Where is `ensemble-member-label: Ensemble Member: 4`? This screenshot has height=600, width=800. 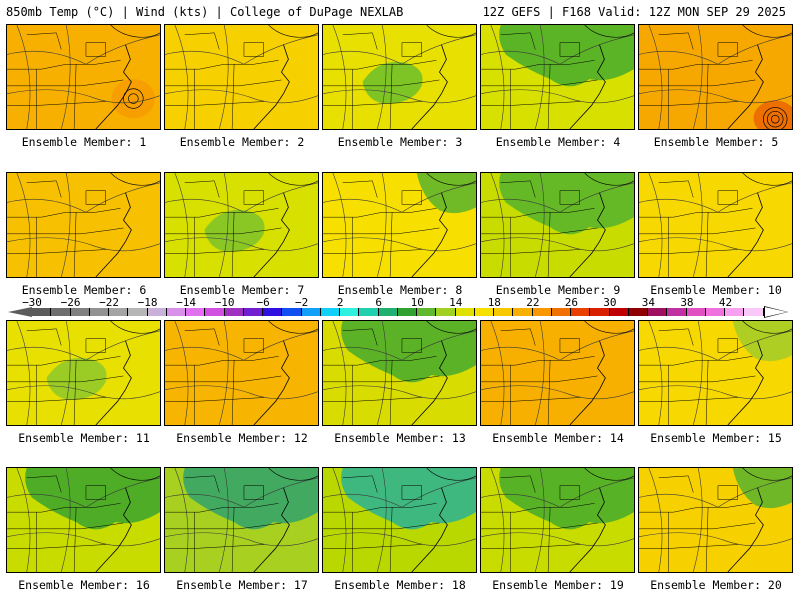
ensemble-member-label: Ensemble Member: 4 is located at coordinates (558, 142).